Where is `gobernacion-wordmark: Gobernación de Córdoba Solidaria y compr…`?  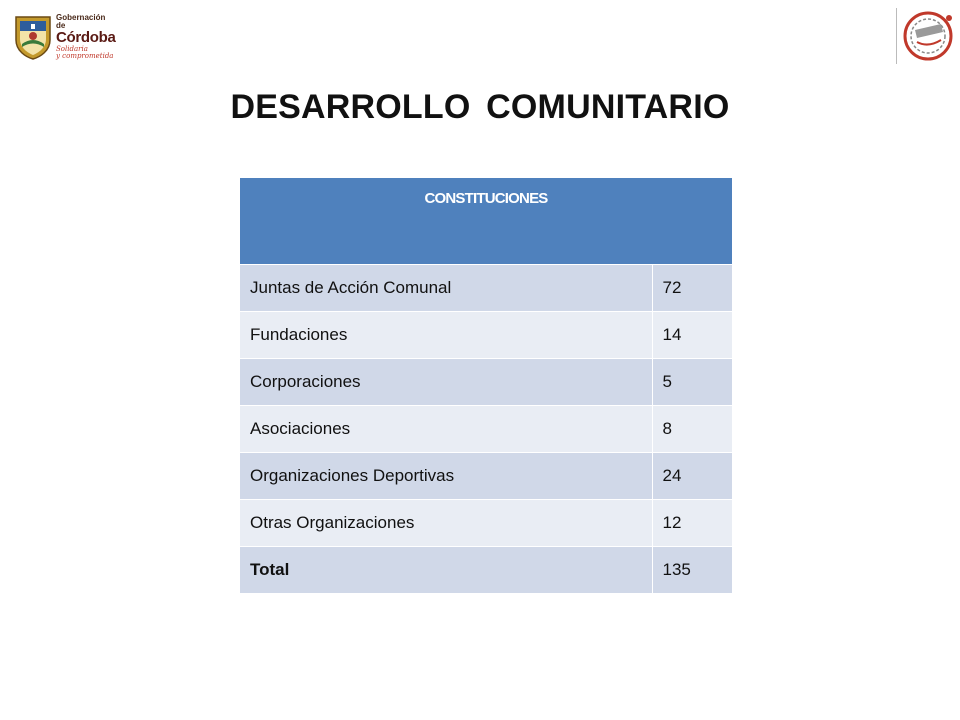
gobernacion-wordmark: Gobernación de Córdoba Solidaria y compr… is located at coordinates (86, 37).